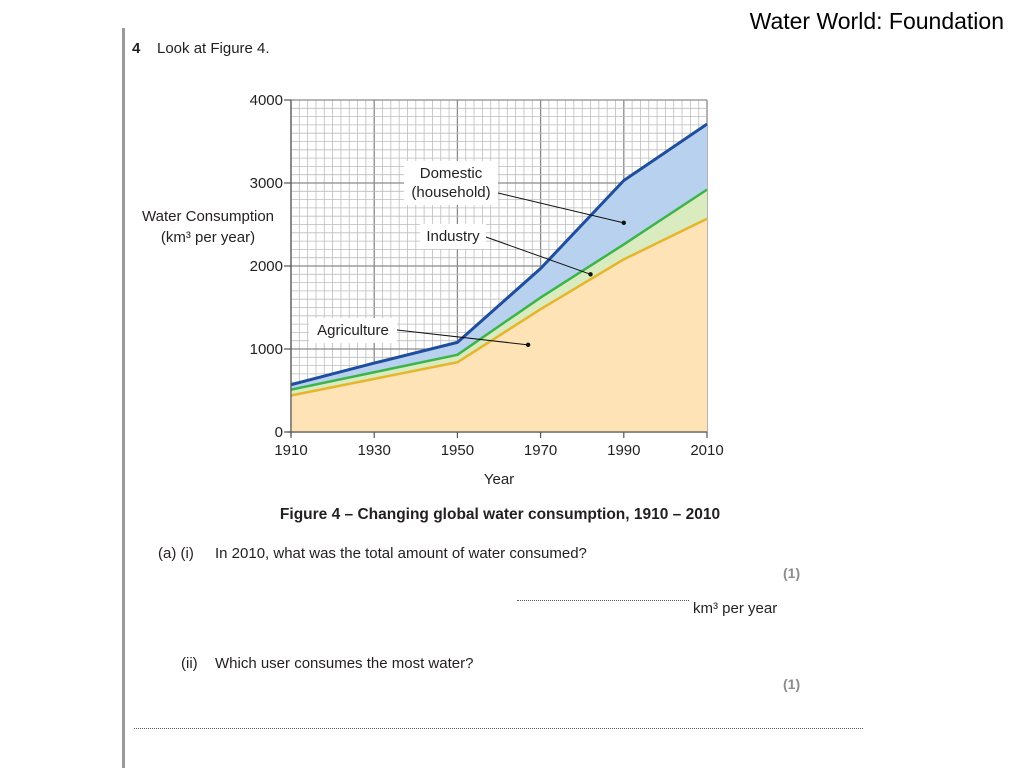  What do you see at coordinates (344, 663) in the screenshot?
I see `part-a-ii-question: Which user consumes the most water?` at bounding box center [344, 663].